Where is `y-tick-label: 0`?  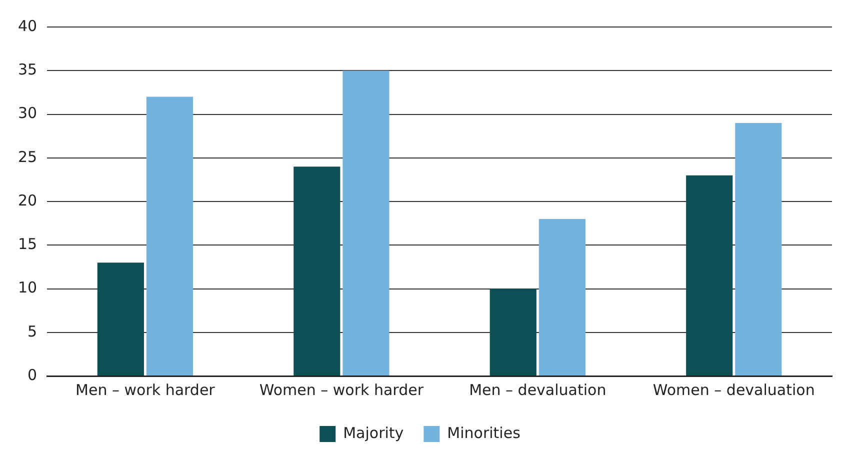 y-tick-label: 0 is located at coordinates (33, 375).